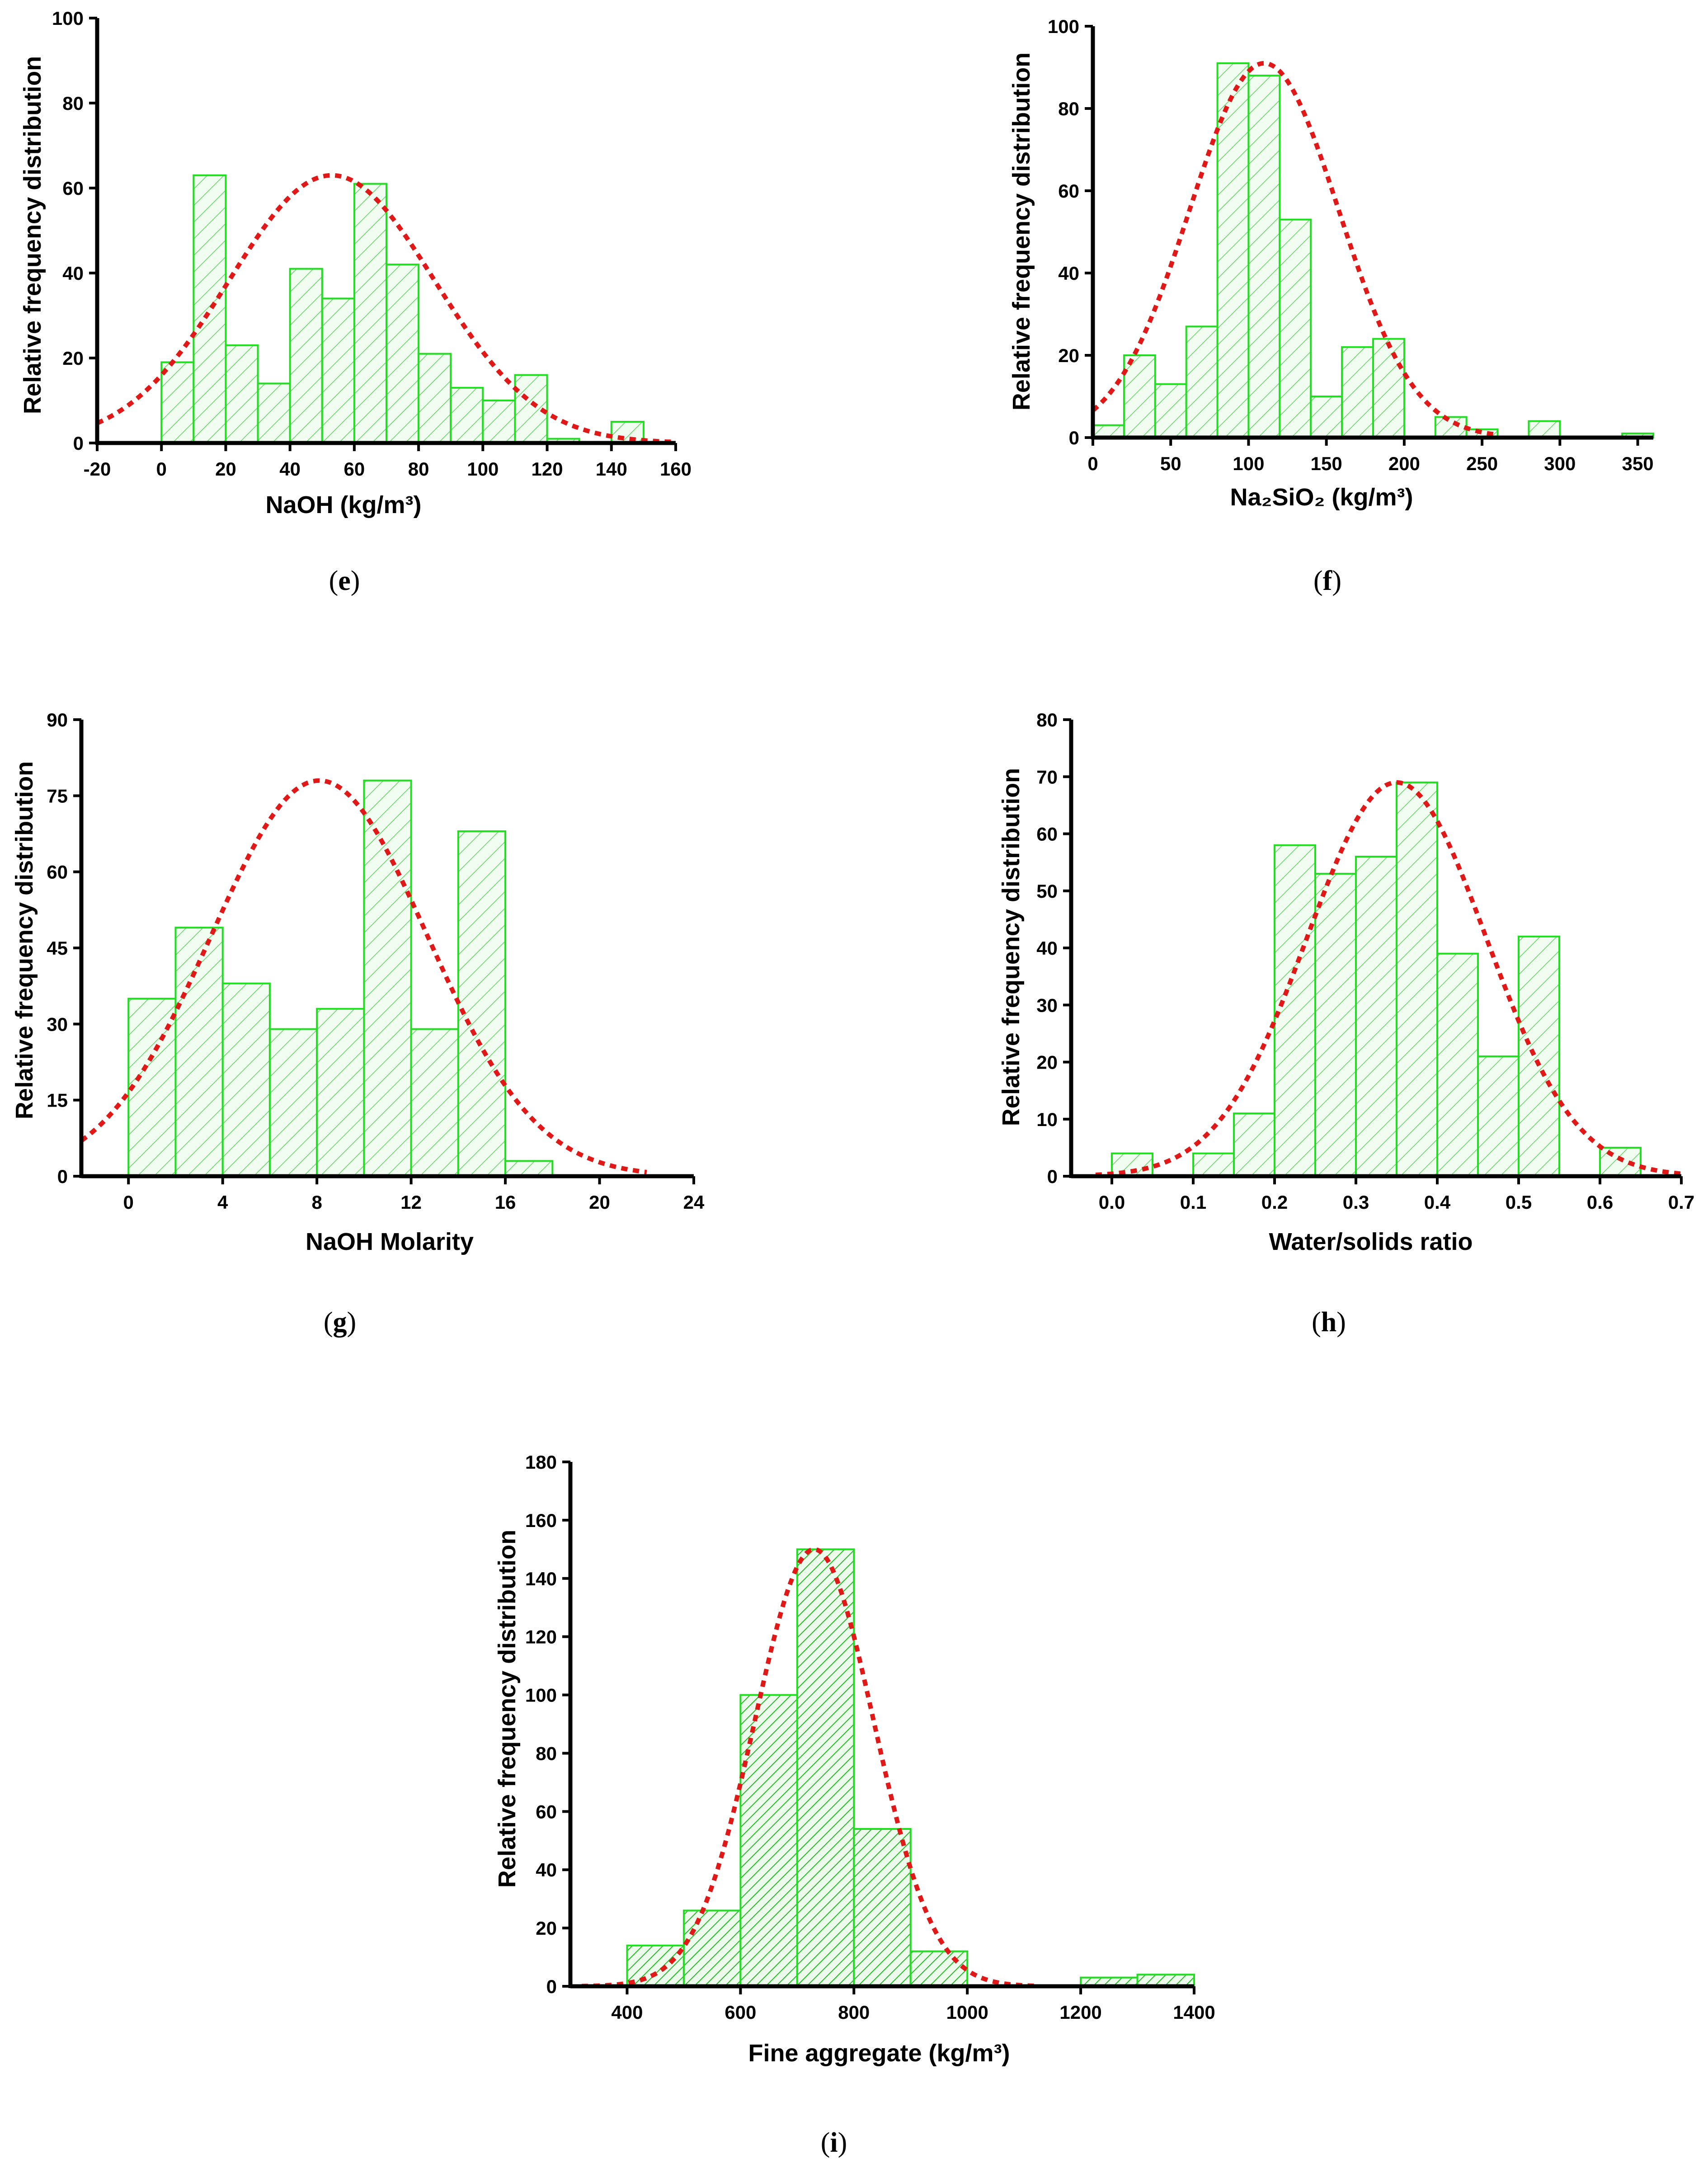 This screenshot has width=1708, height=2168. I want to click on y-tick-label: 180, so click(541, 1462).